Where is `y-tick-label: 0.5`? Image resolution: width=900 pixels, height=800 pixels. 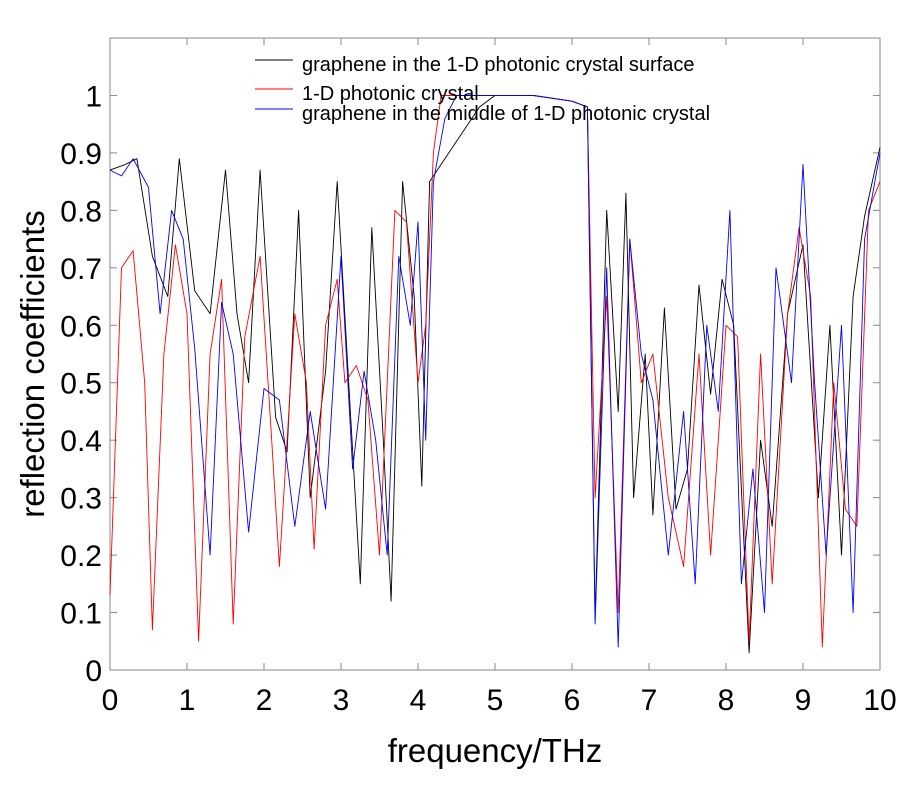 y-tick-label: 0.5 is located at coordinates (81, 384).